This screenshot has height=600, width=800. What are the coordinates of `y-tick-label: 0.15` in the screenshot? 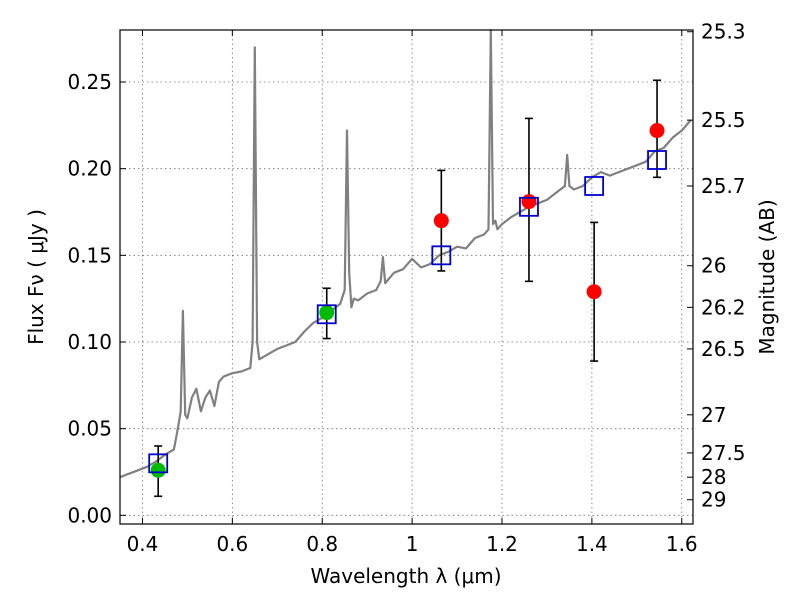 It's located at (89, 255).